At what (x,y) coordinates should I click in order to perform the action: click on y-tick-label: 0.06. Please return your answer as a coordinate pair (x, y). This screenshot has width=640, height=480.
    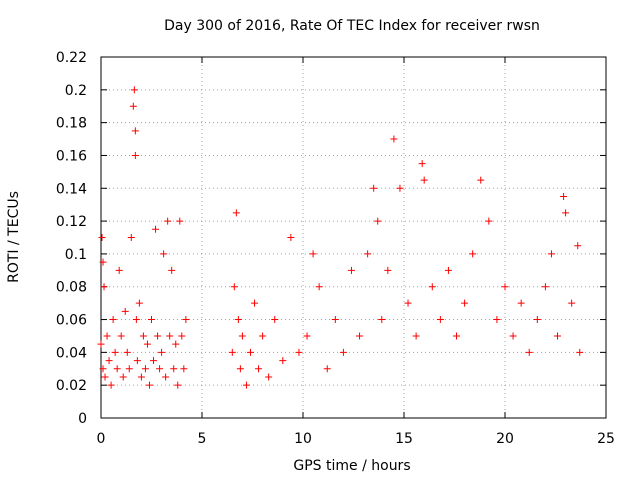
    Looking at the image, I should click on (71, 321).